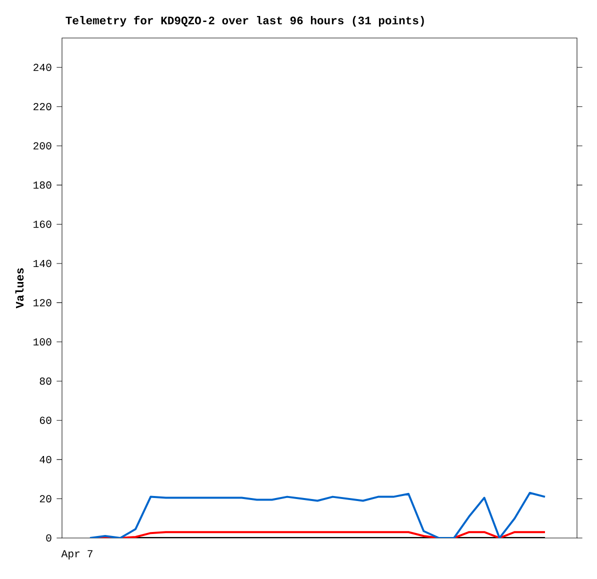 This screenshot has width=597, height=579. Describe the element at coordinates (43, 146) in the screenshot. I see `y-tick-label: 200` at that location.